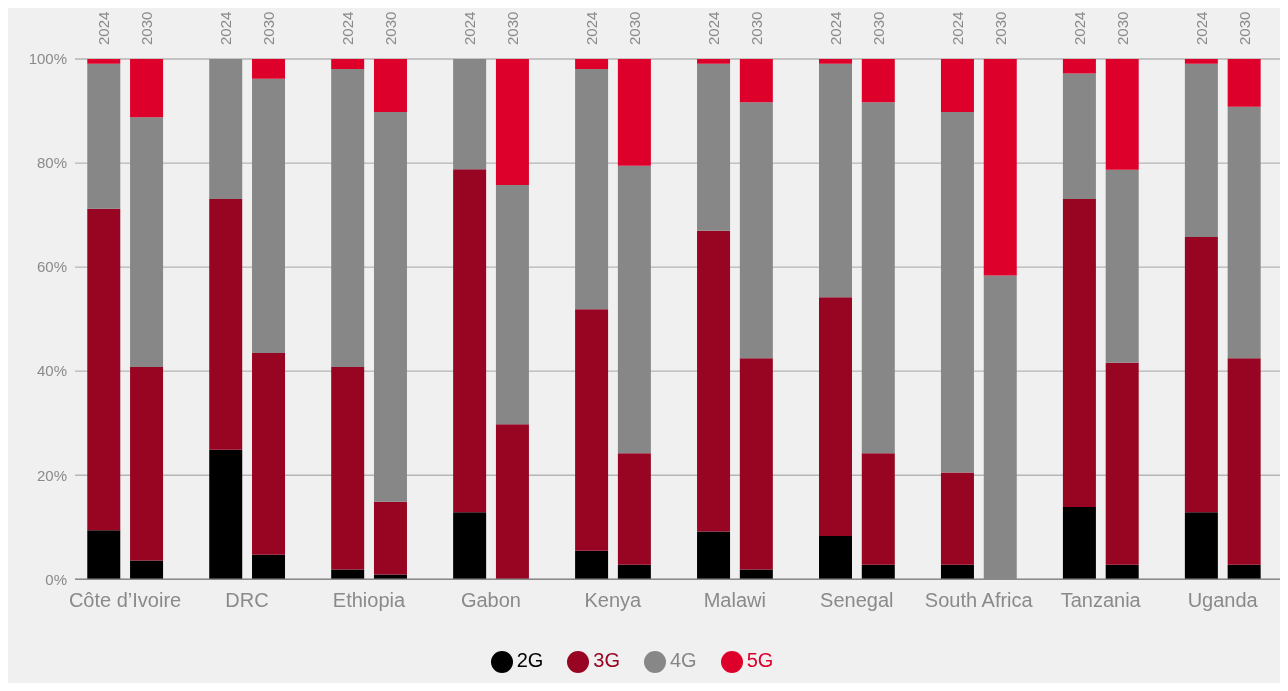 Image resolution: width=1288 pixels, height=691 pixels. Describe the element at coordinates (369, 600) in the screenshot. I see `text: Ethiopia` at that location.